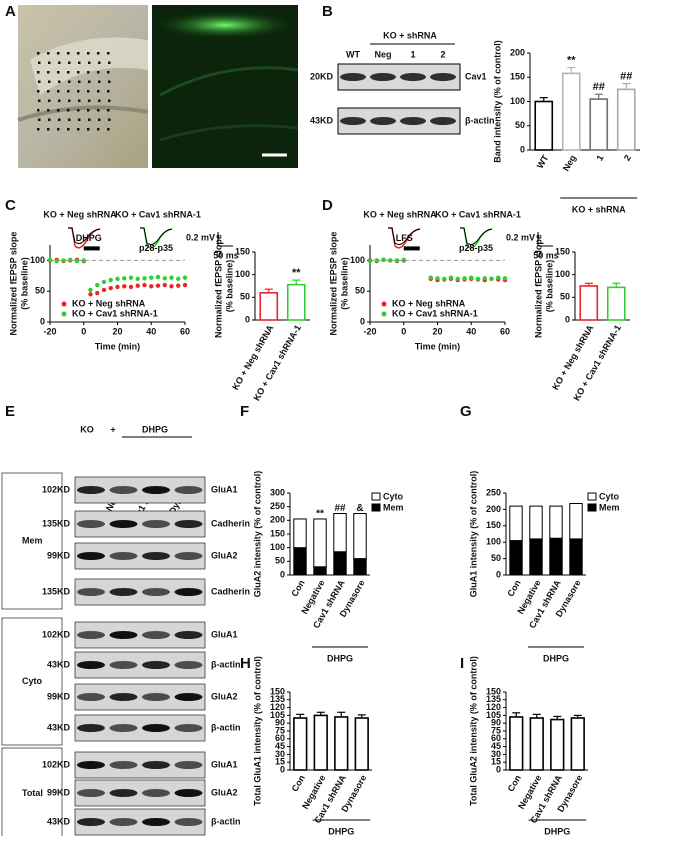  What do you see at coordinates (545, 239) in the screenshot?
I see `scale-bar` at bounding box center [545, 239].